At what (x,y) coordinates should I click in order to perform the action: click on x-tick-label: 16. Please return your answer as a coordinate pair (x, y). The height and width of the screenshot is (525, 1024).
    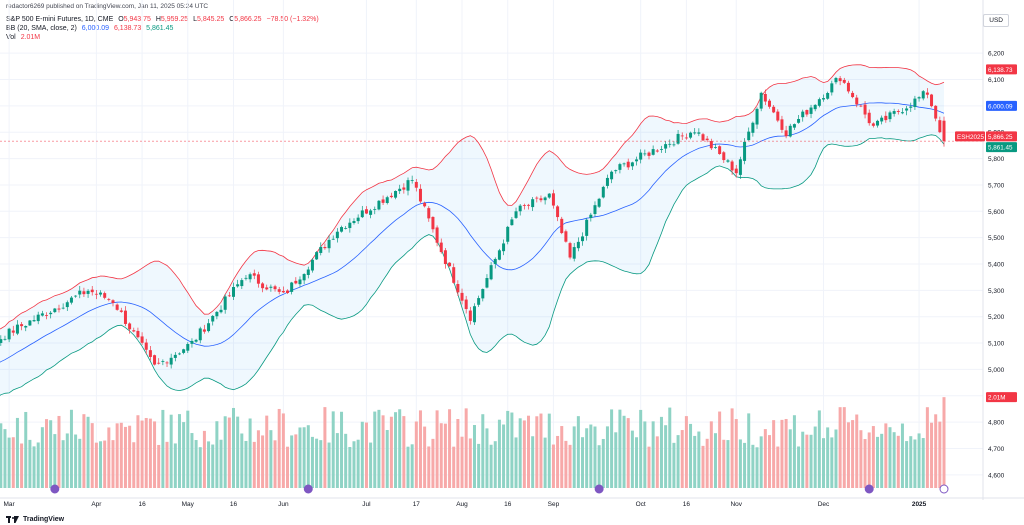
    Looking at the image, I should click on (234, 504).